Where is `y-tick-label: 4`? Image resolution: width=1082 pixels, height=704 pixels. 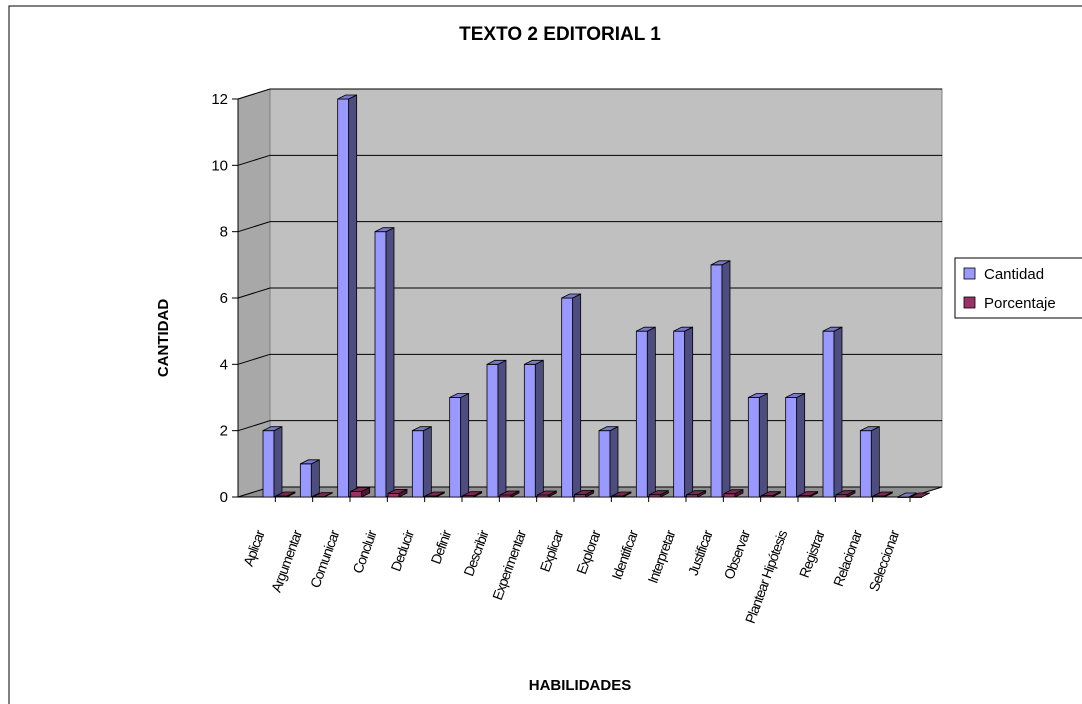 y-tick-label: 4 is located at coordinates (224, 364).